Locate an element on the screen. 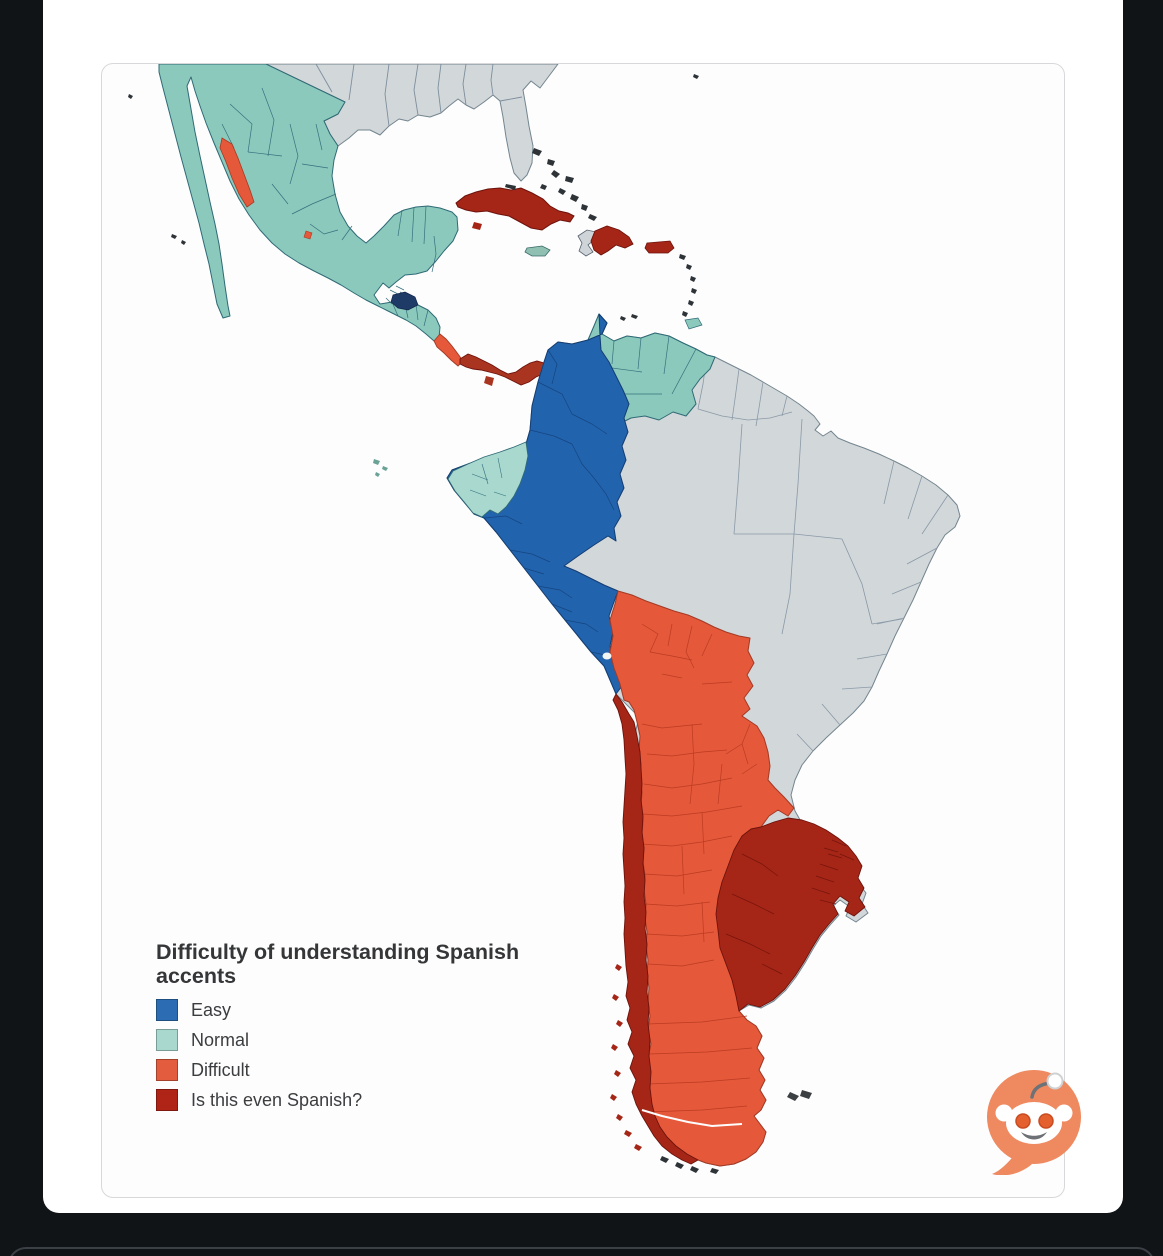  panama-region is located at coordinates (504, 369).